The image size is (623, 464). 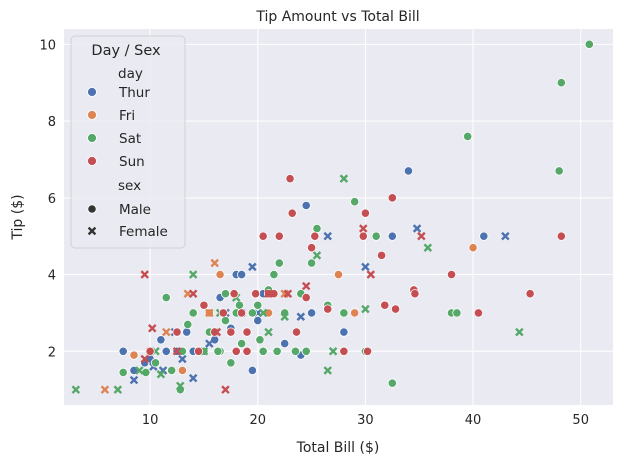 What do you see at coordinates (365, 420) in the screenshot?
I see `x-tick-label: 30` at bounding box center [365, 420].